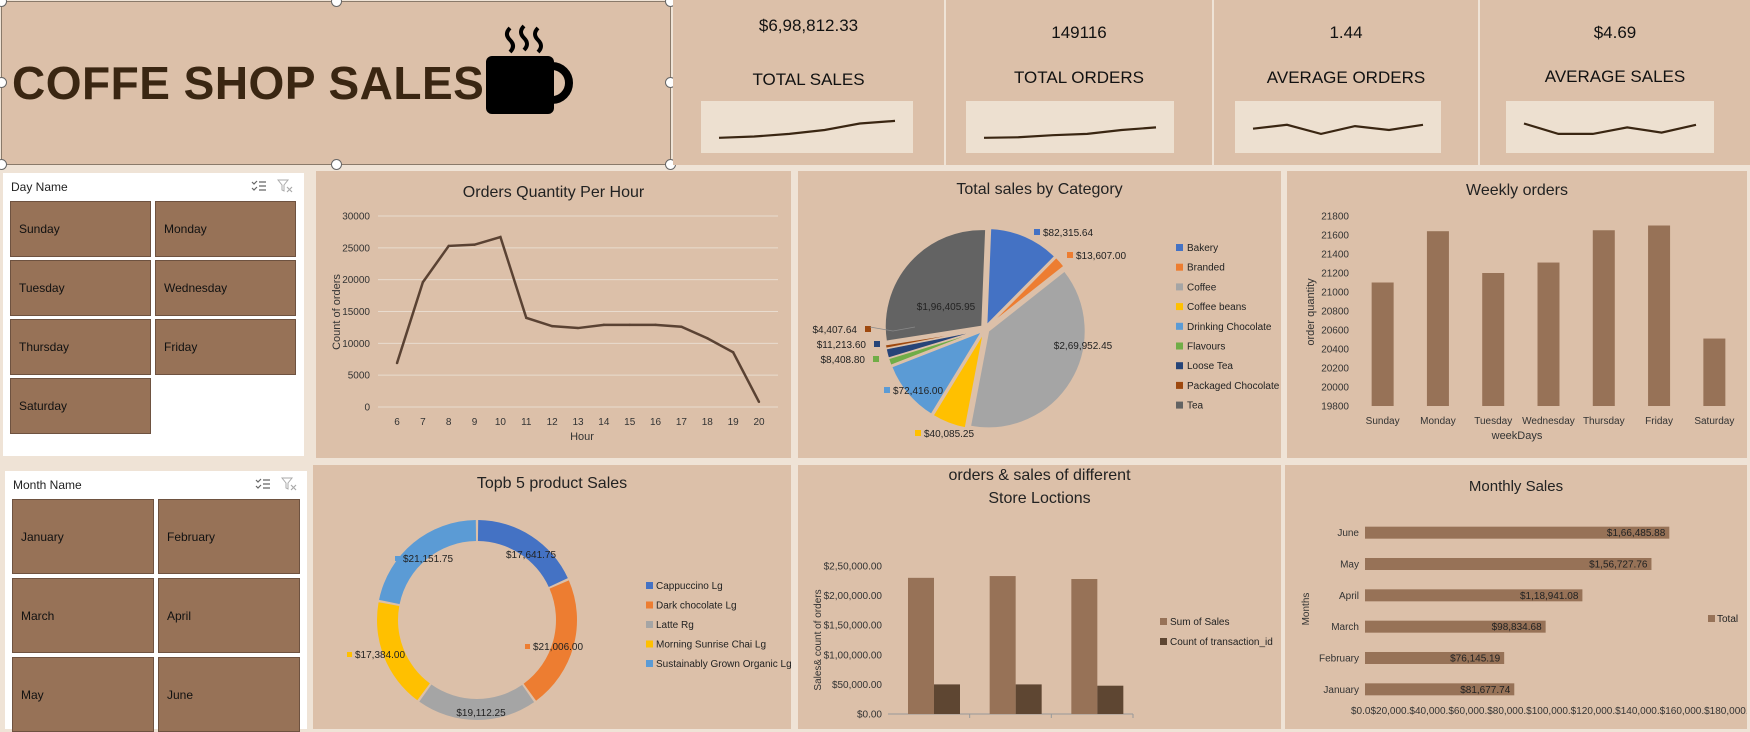  I want to click on slicer-item-tuesday: Tuesday, so click(80, 288).